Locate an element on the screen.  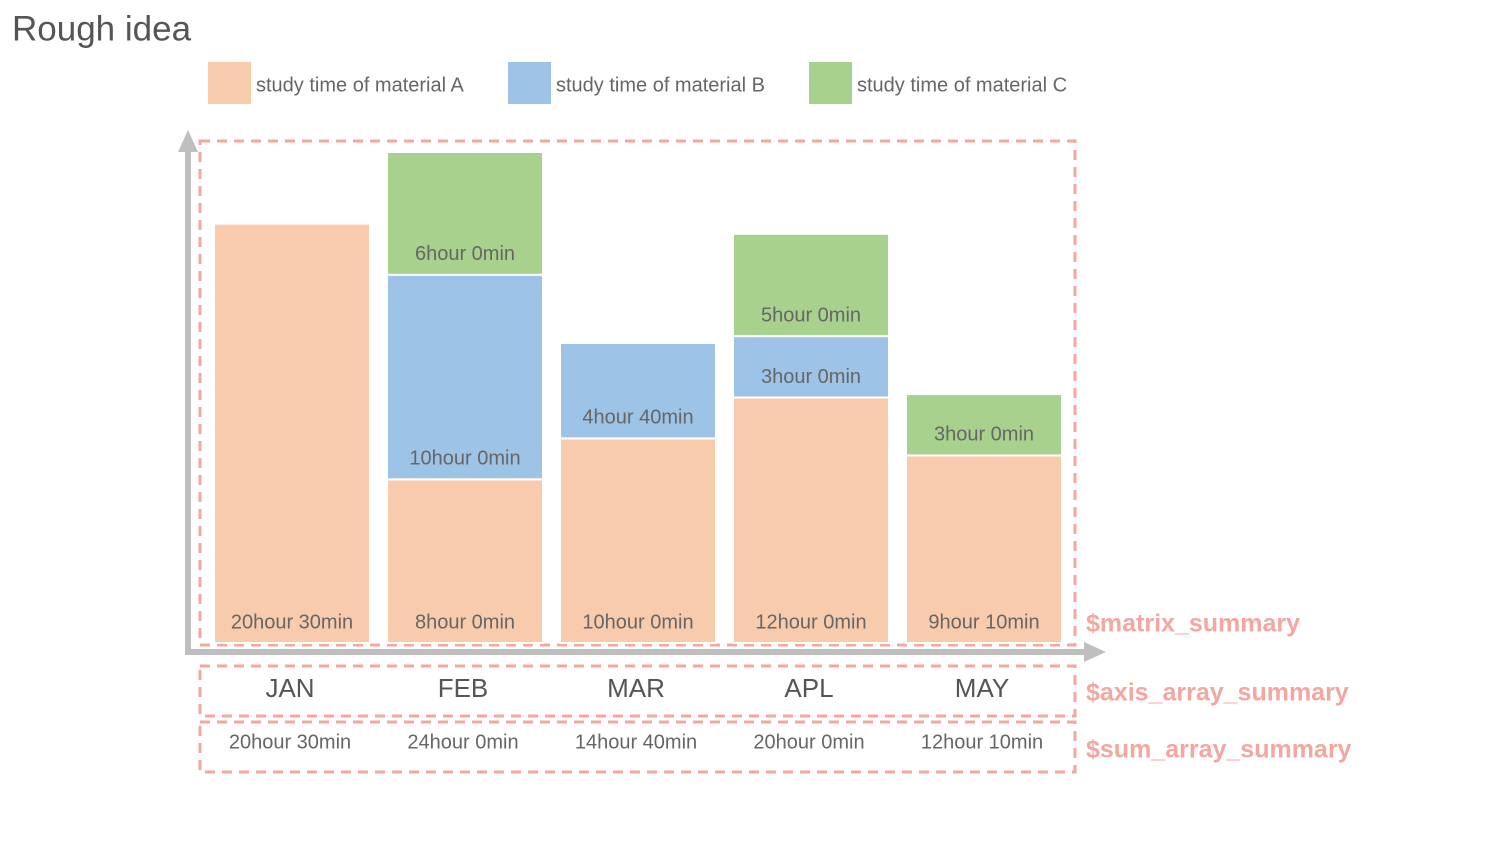
x-tick-label: MAR is located at coordinates (636, 688).